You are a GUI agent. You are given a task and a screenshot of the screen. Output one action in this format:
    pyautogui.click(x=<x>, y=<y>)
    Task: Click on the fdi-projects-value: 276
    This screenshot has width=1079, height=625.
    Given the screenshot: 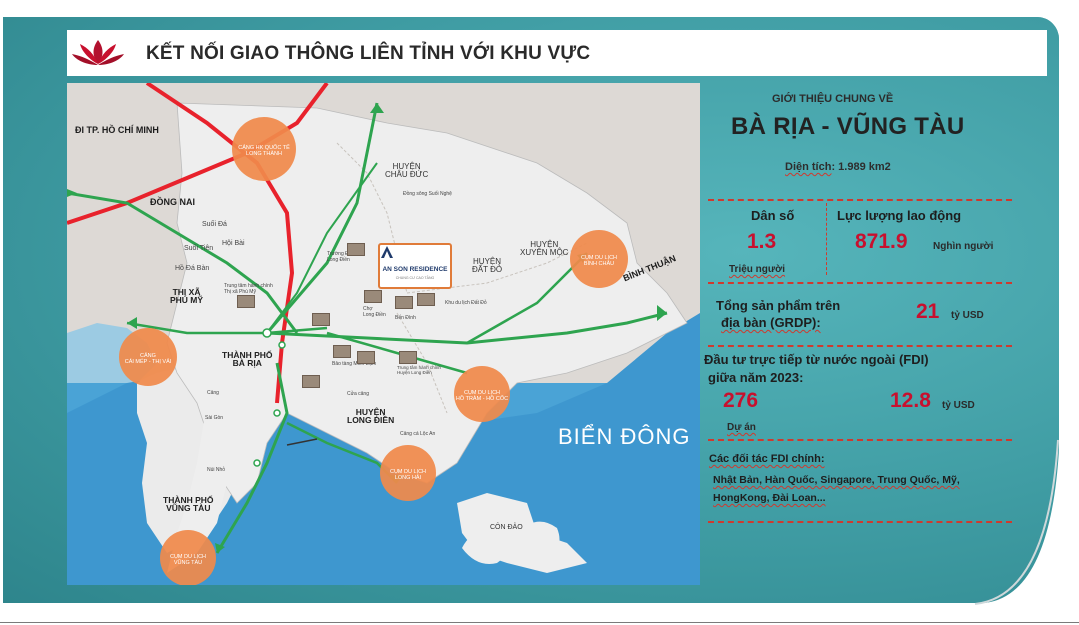 What is the action you would take?
    pyautogui.click(x=741, y=400)
    